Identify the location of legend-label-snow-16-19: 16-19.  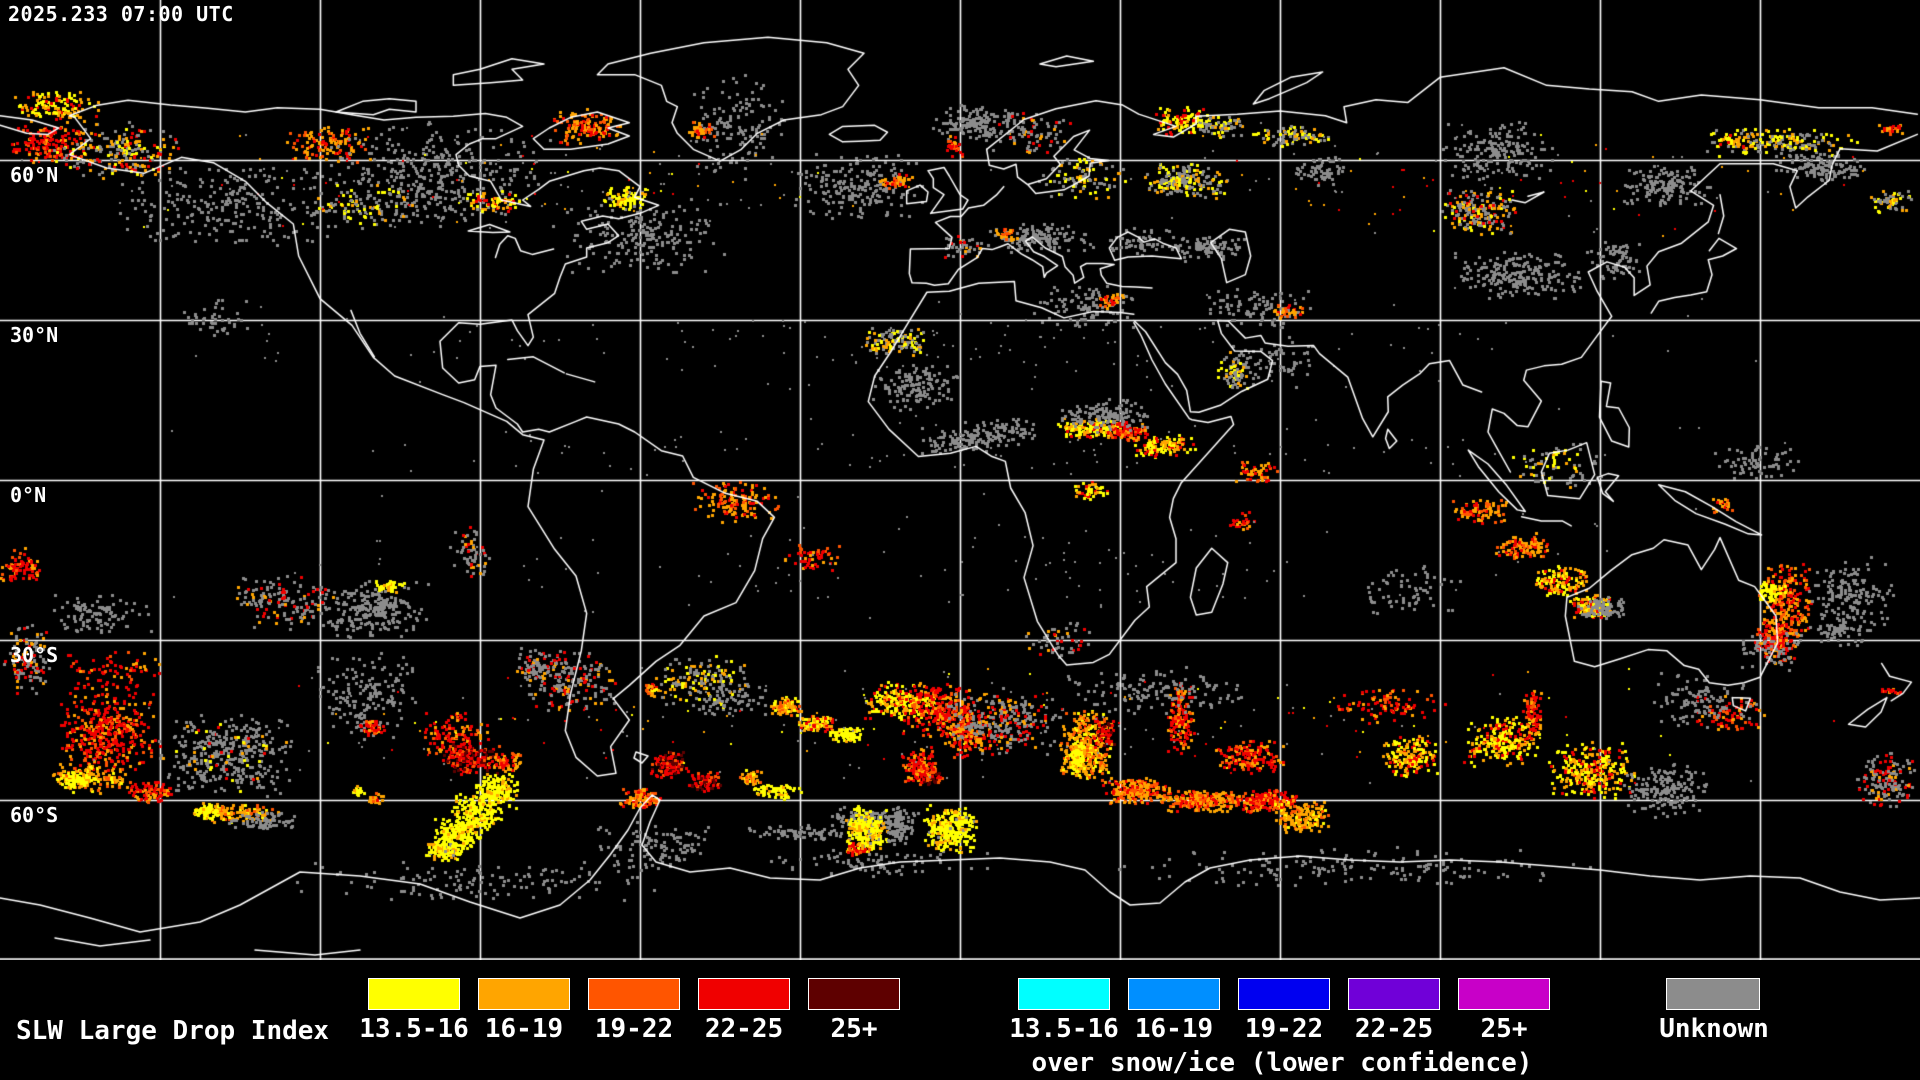
(1174, 1029).